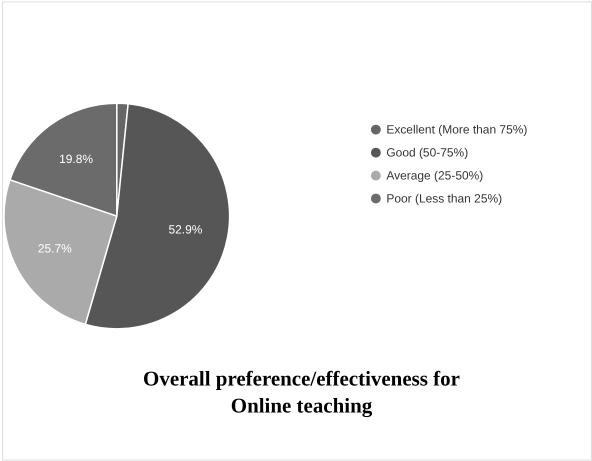 This screenshot has width=592, height=461. Describe the element at coordinates (457, 129) in the screenshot. I see `legend-label: Excellent (More than 75%)` at that location.